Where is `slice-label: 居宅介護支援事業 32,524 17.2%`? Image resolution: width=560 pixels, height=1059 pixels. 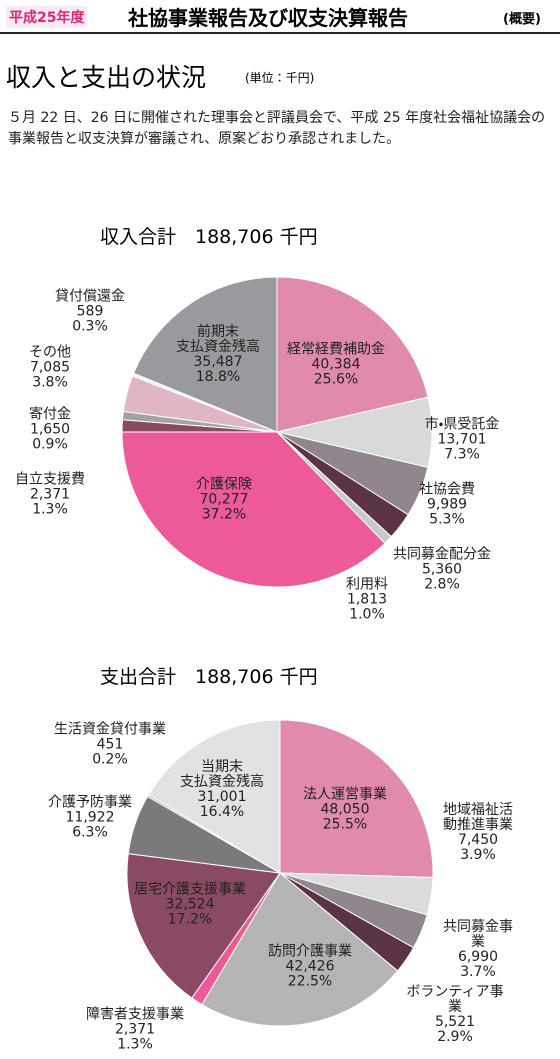 slice-label: 居宅介護支援事業 32,524 17.2% is located at coordinates (190, 904).